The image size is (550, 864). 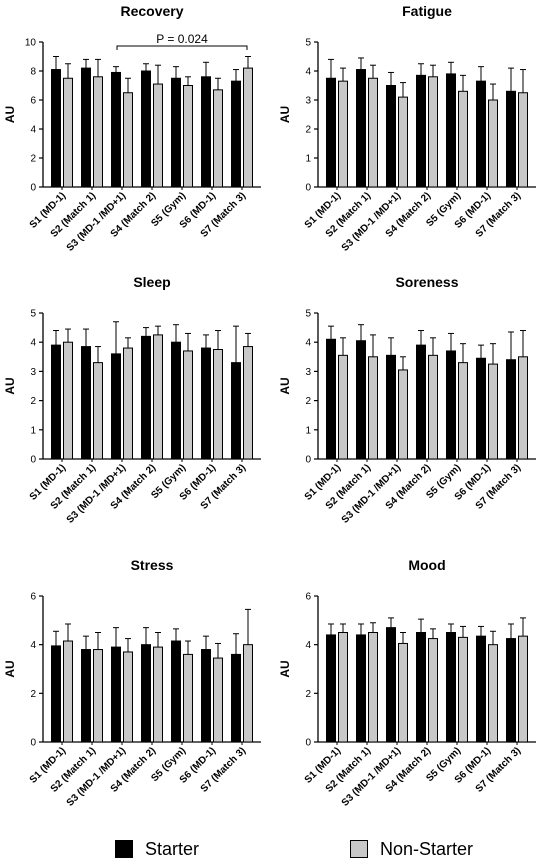 What do you see at coordinates (172, 848) in the screenshot?
I see `legend-starter-label: Starter` at bounding box center [172, 848].